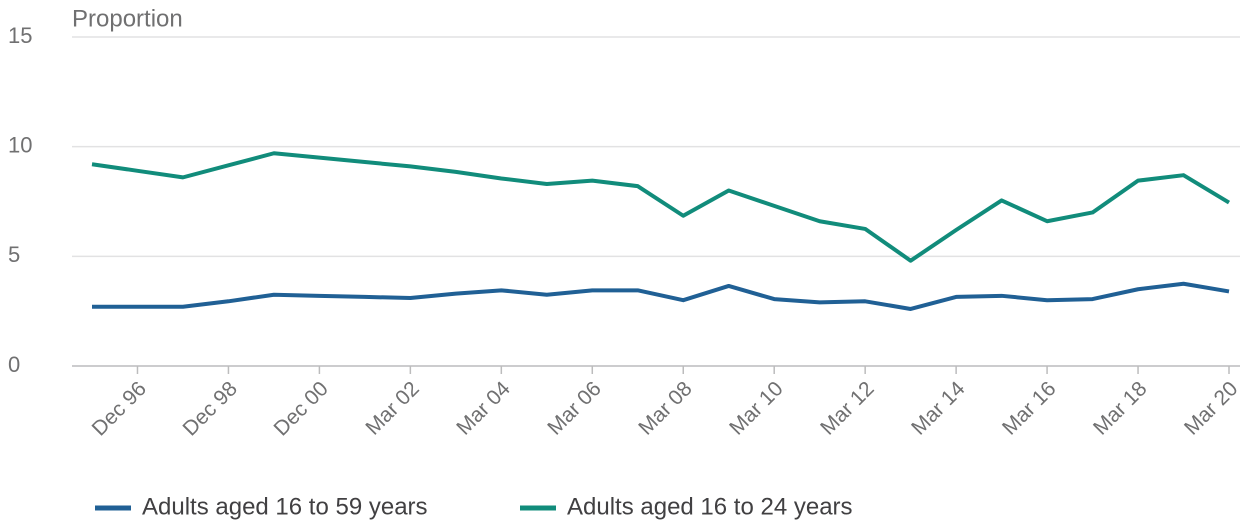 The height and width of the screenshot is (523, 1246). What do you see at coordinates (661, 296) in the screenshot?
I see `line-series` at bounding box center [661, 296].